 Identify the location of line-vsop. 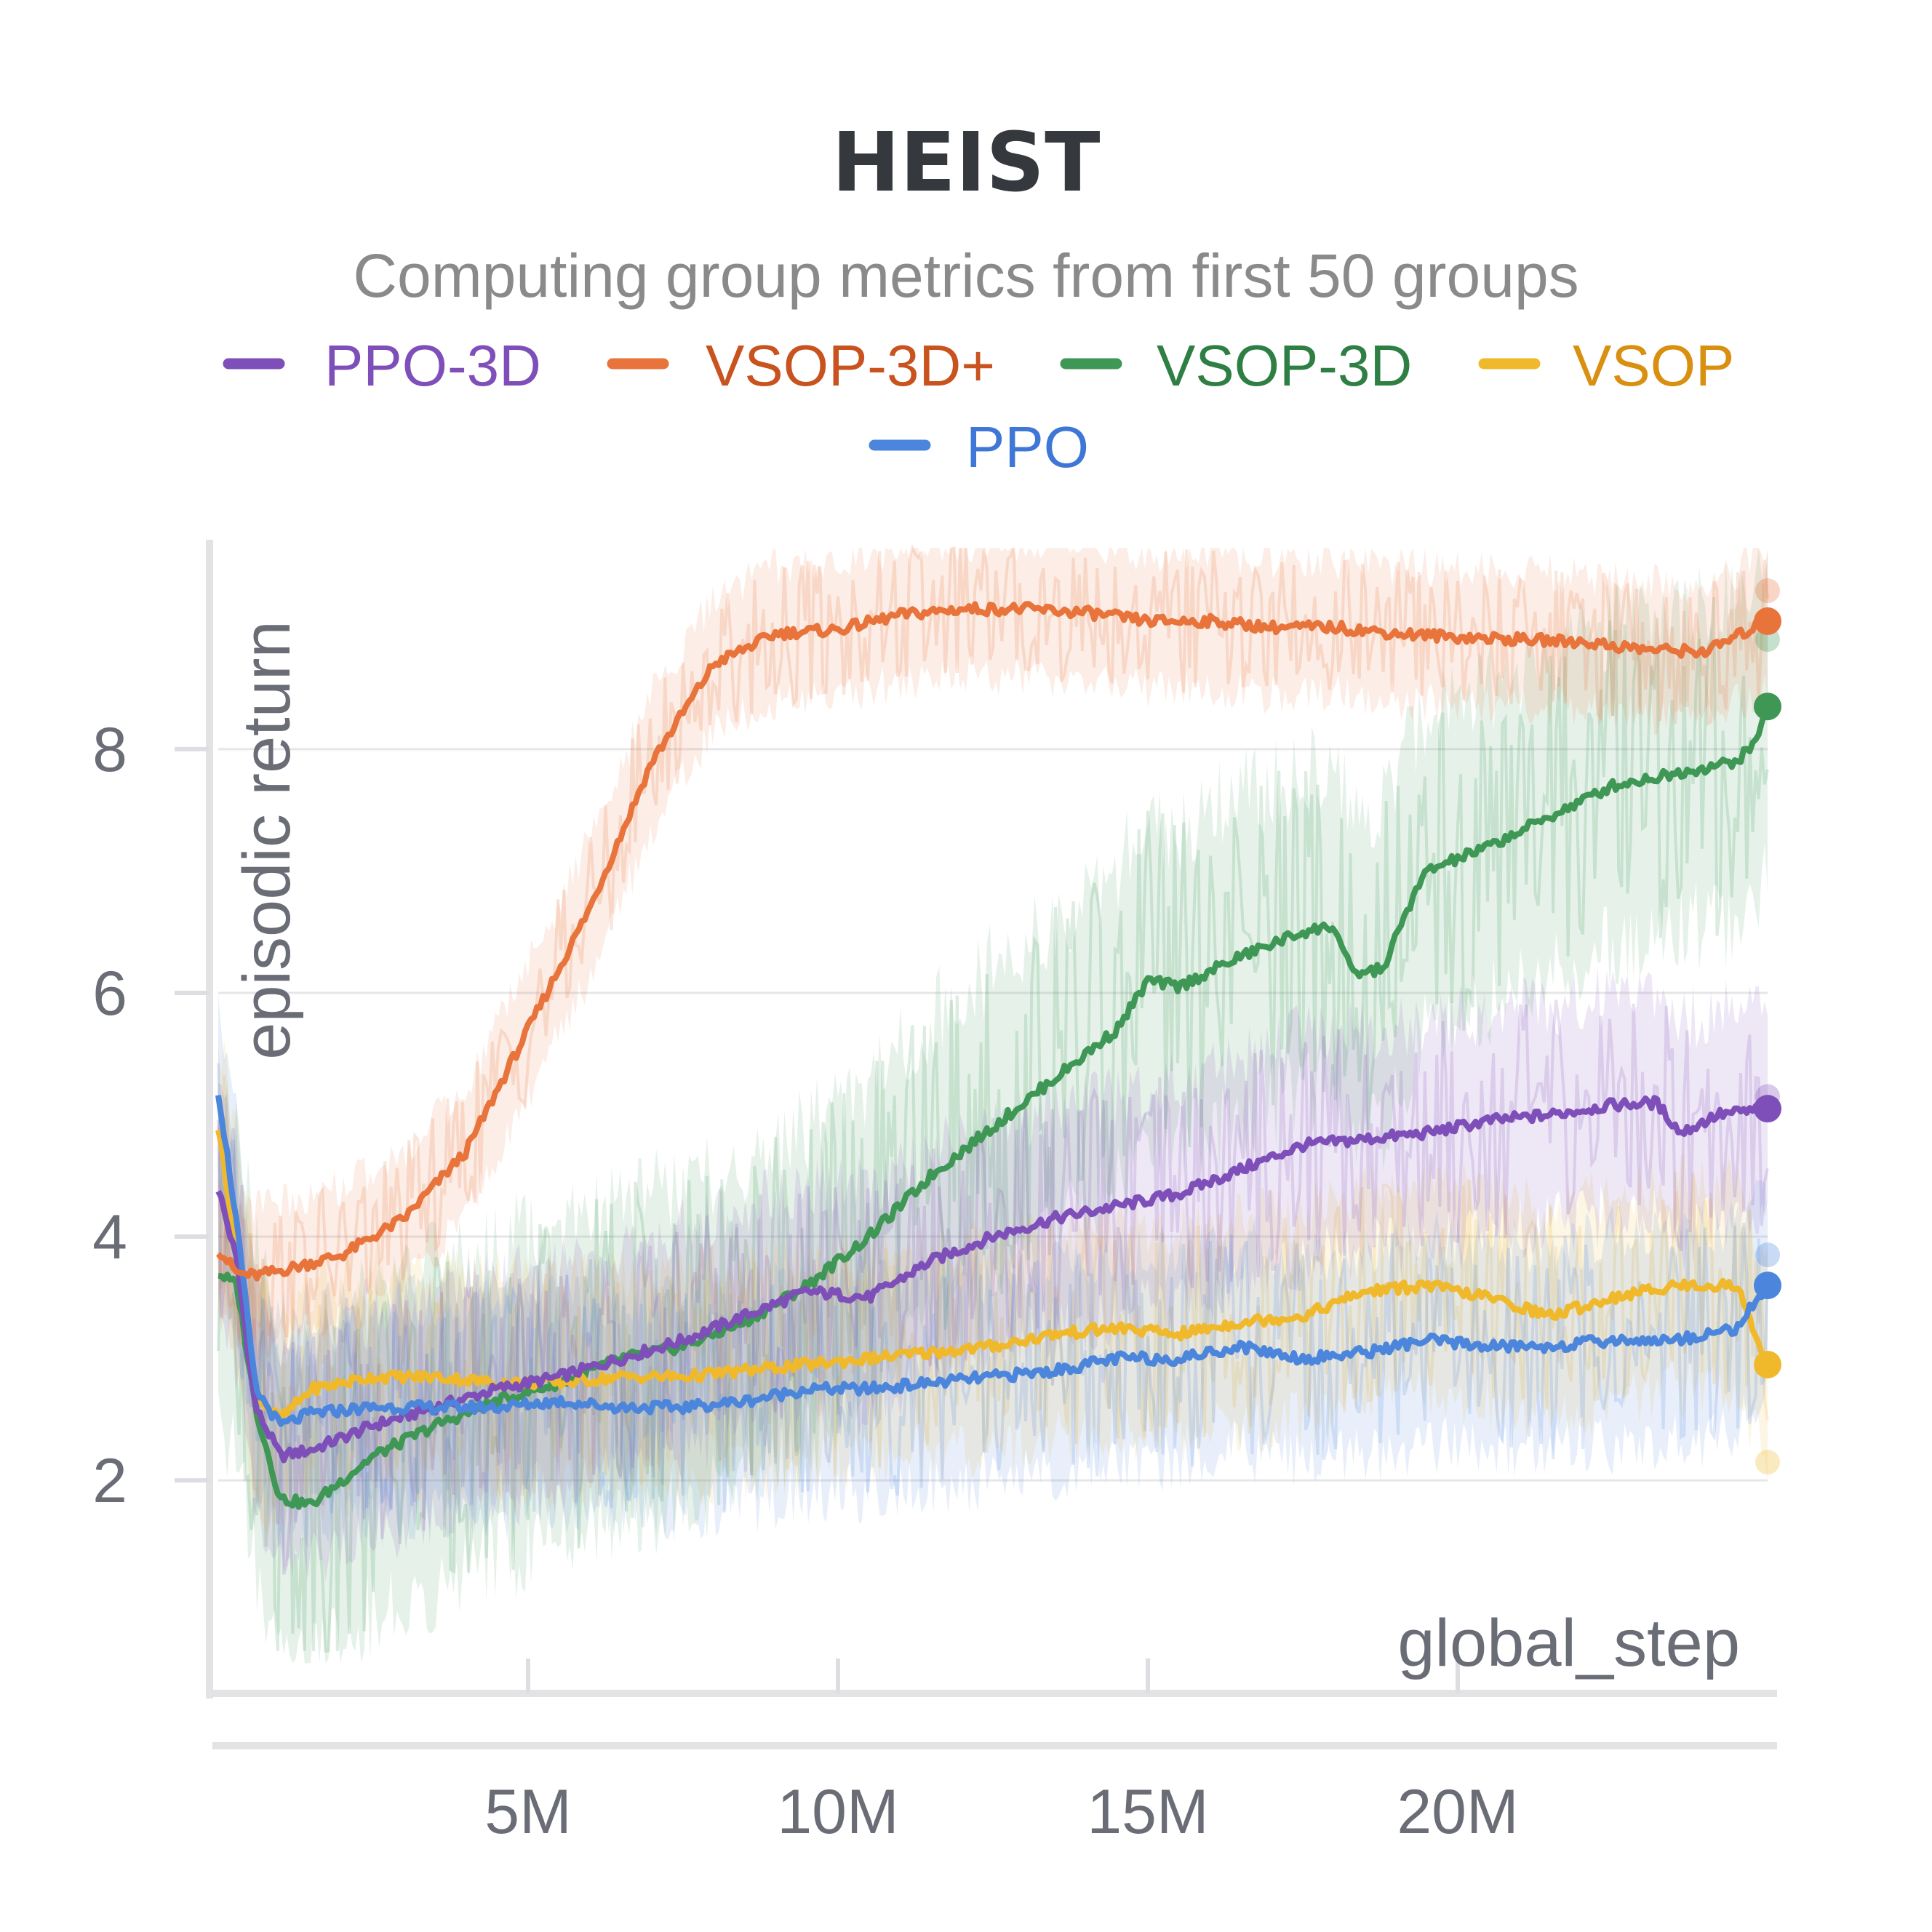
(993, 1276).